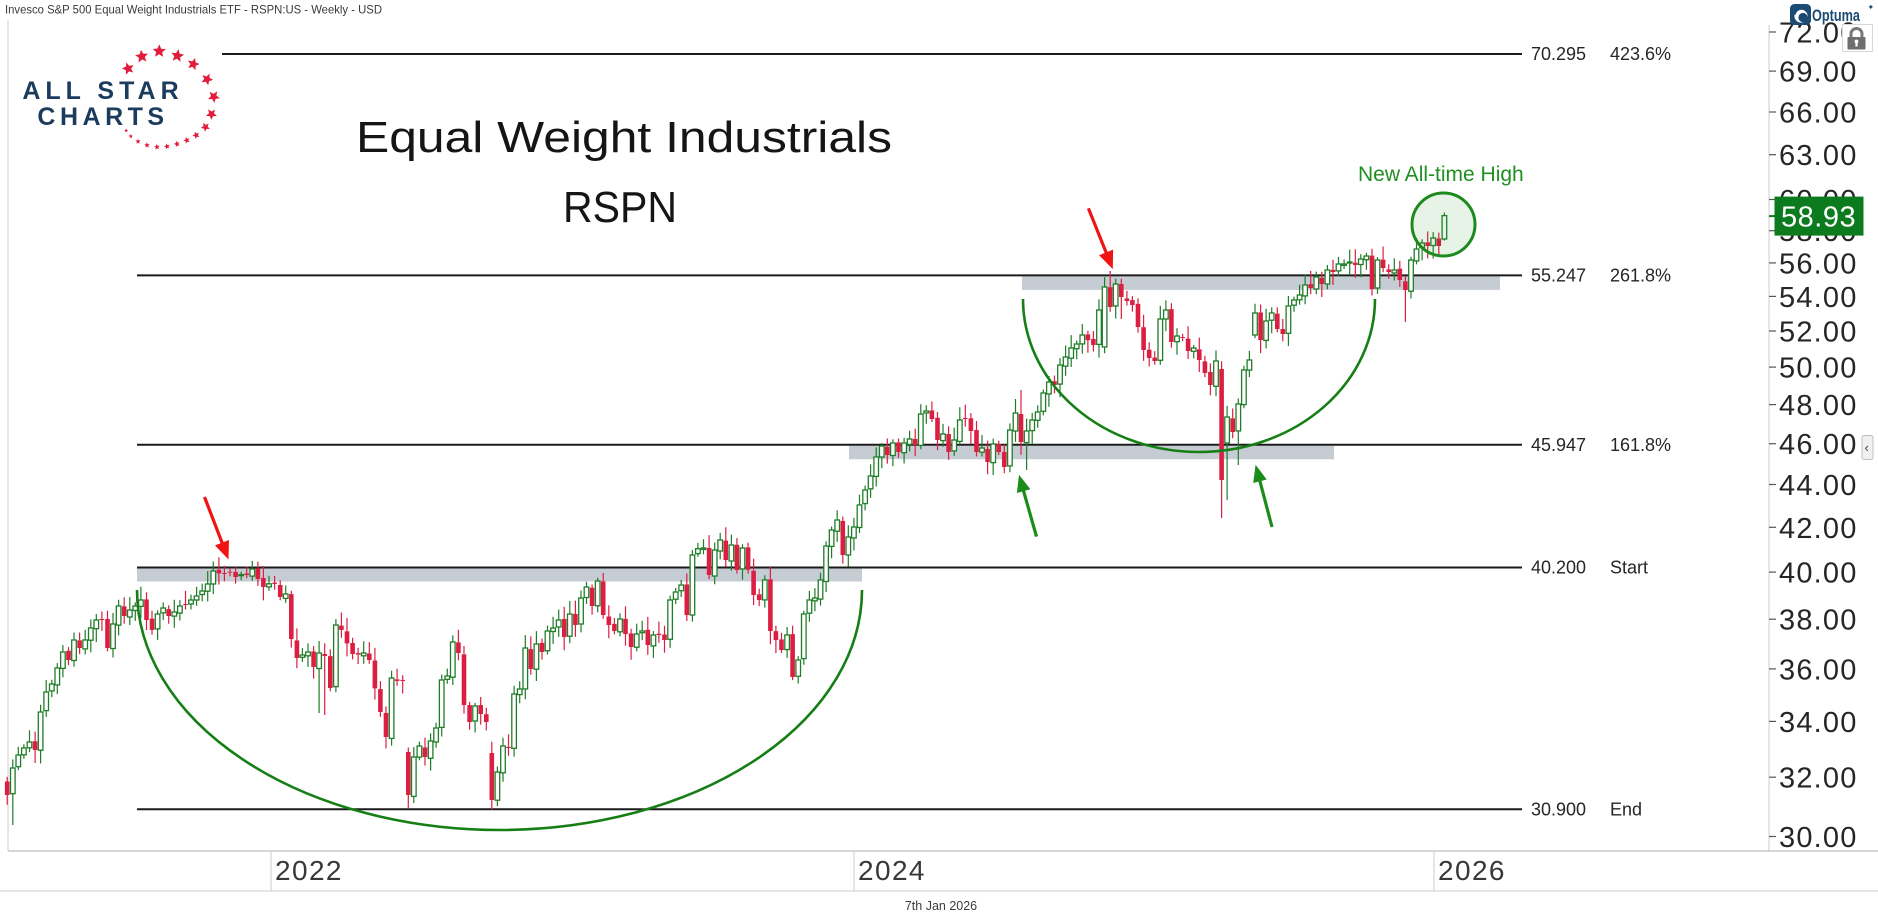  Describe the element at coordinates (624, 137) in the screenshot. I see `svg-text: Equal Weight Industrials` at that location.